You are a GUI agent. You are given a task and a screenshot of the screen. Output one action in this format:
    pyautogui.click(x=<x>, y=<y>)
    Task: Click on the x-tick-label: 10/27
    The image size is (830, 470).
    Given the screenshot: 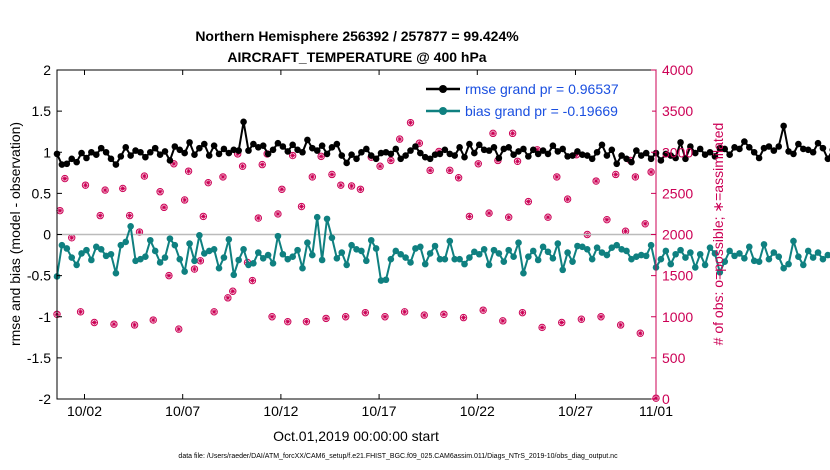 What is the action you would take?
    pyautogui.click(x=575, y=411)
    